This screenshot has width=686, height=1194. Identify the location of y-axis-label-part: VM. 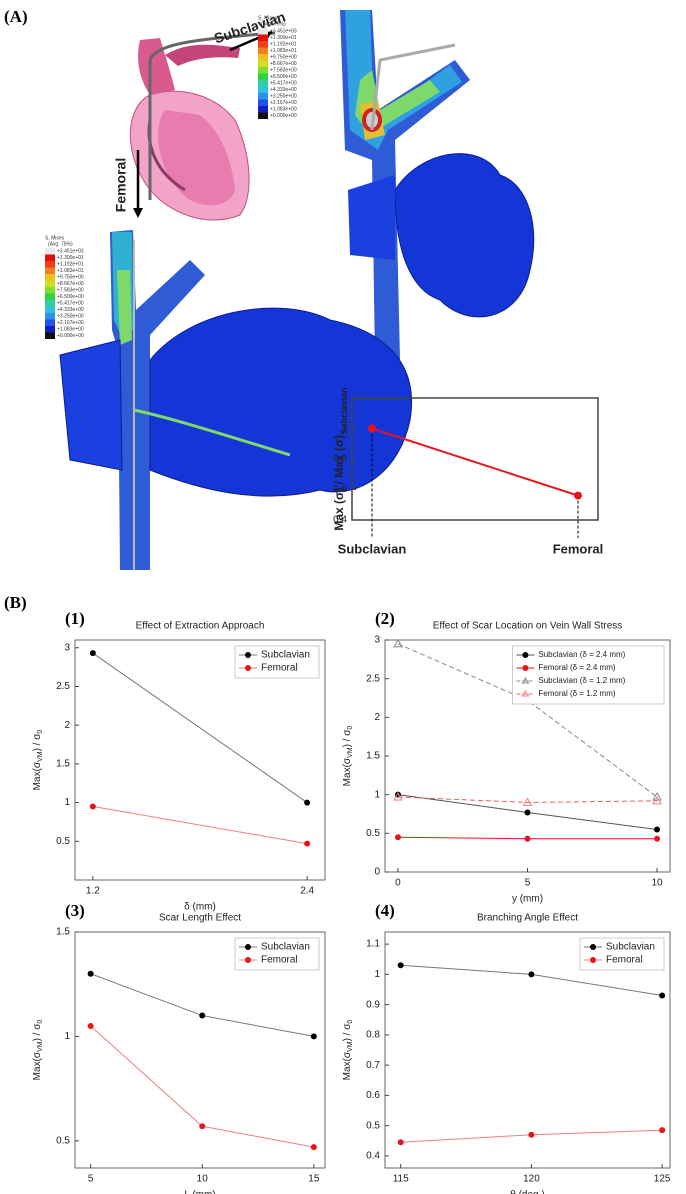
(40, 756).